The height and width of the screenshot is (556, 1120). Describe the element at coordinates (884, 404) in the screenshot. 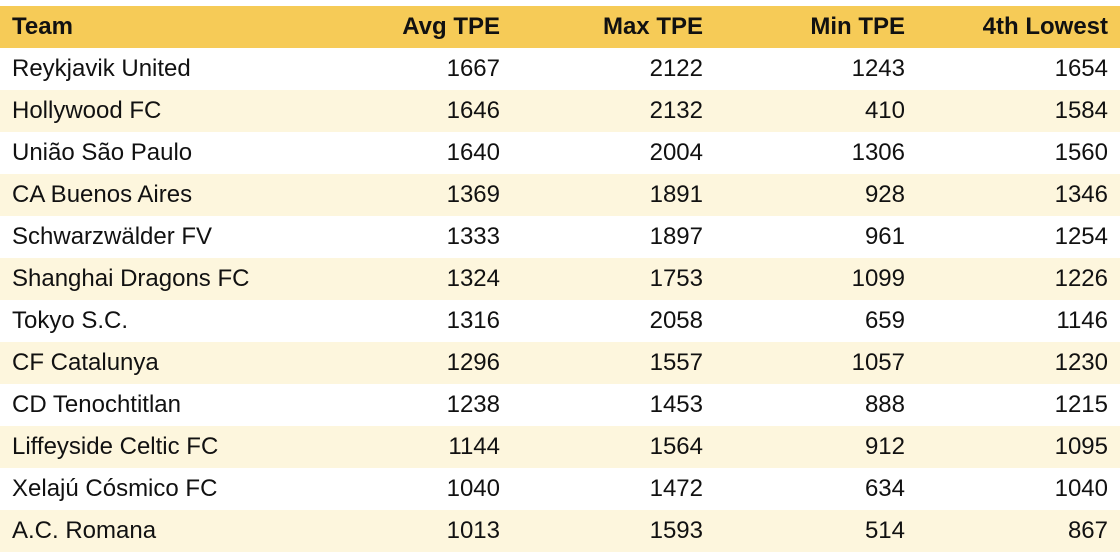

I see `value-cell: 888` at that location.